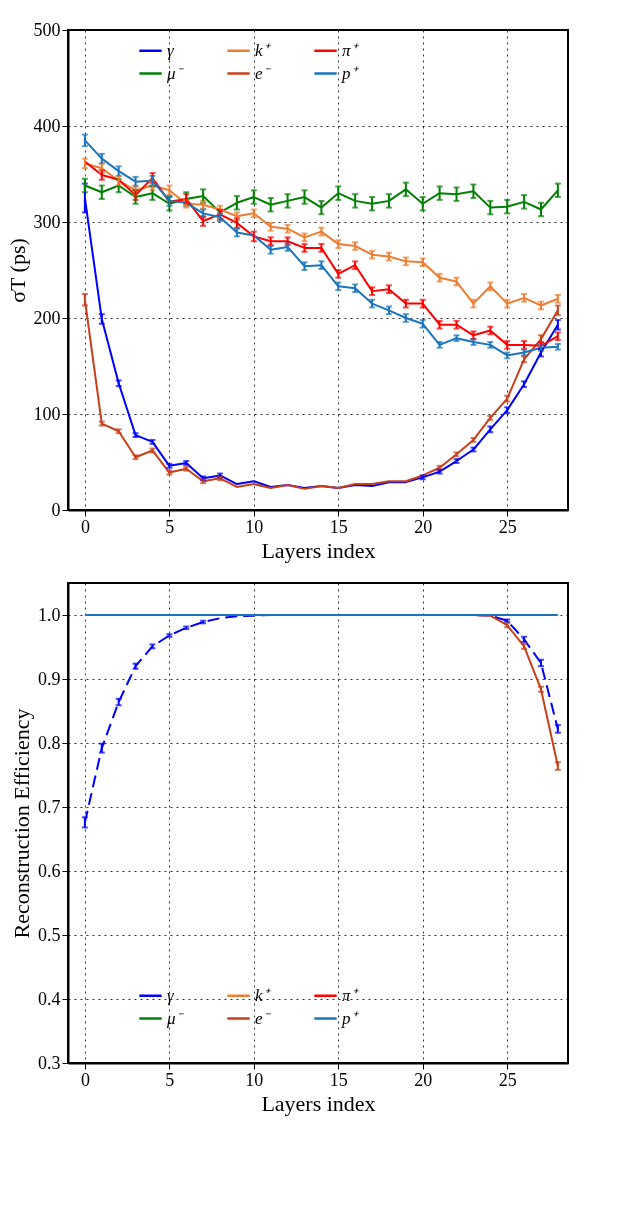 The width and height of the screenshot is (625, 1208). Describe the element at coordinates (47, 29) in the screenshot. I see `y-tick-label: 500` at that location.